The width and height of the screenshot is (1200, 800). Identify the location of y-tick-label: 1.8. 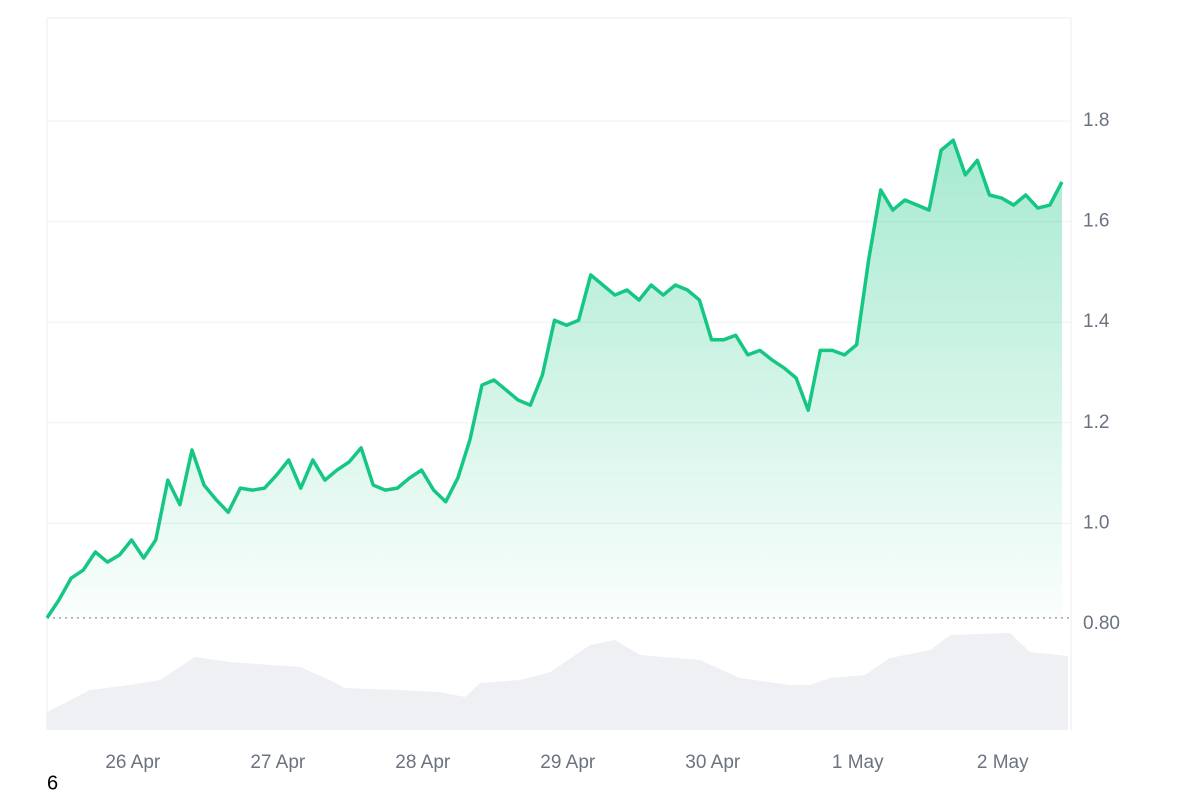
(1096, 120).